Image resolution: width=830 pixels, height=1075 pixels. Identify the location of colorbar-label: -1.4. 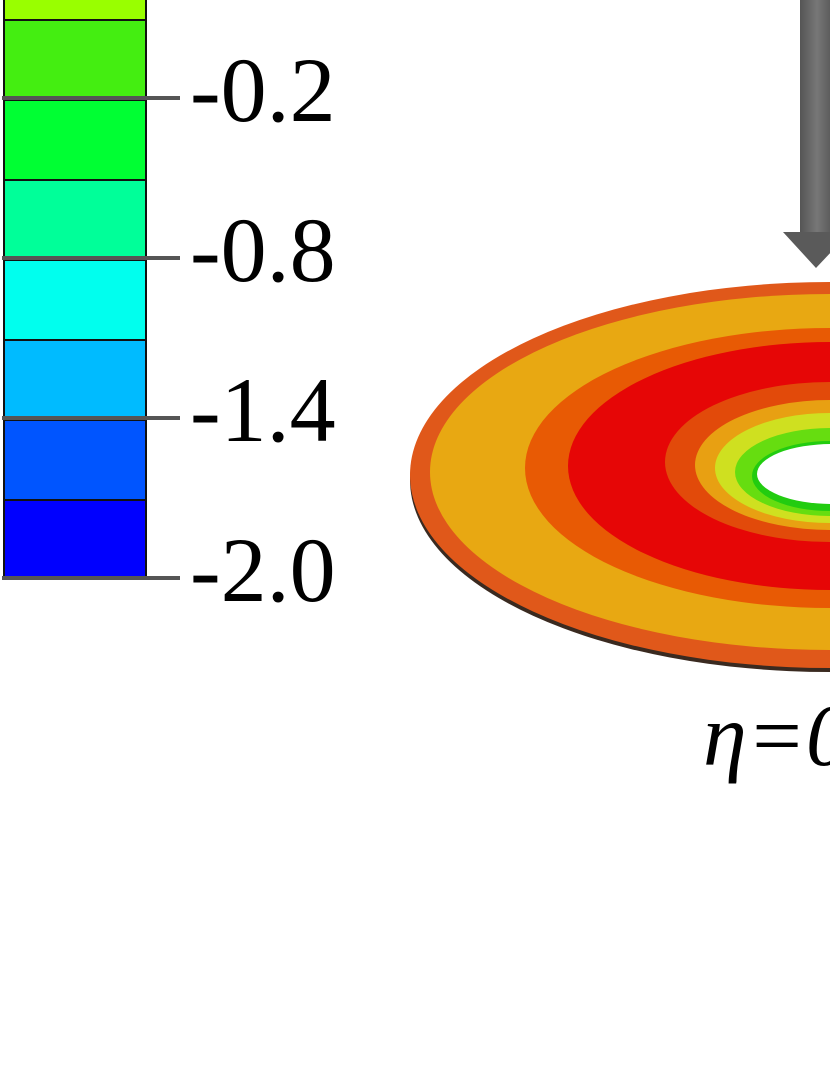
(263, 410).